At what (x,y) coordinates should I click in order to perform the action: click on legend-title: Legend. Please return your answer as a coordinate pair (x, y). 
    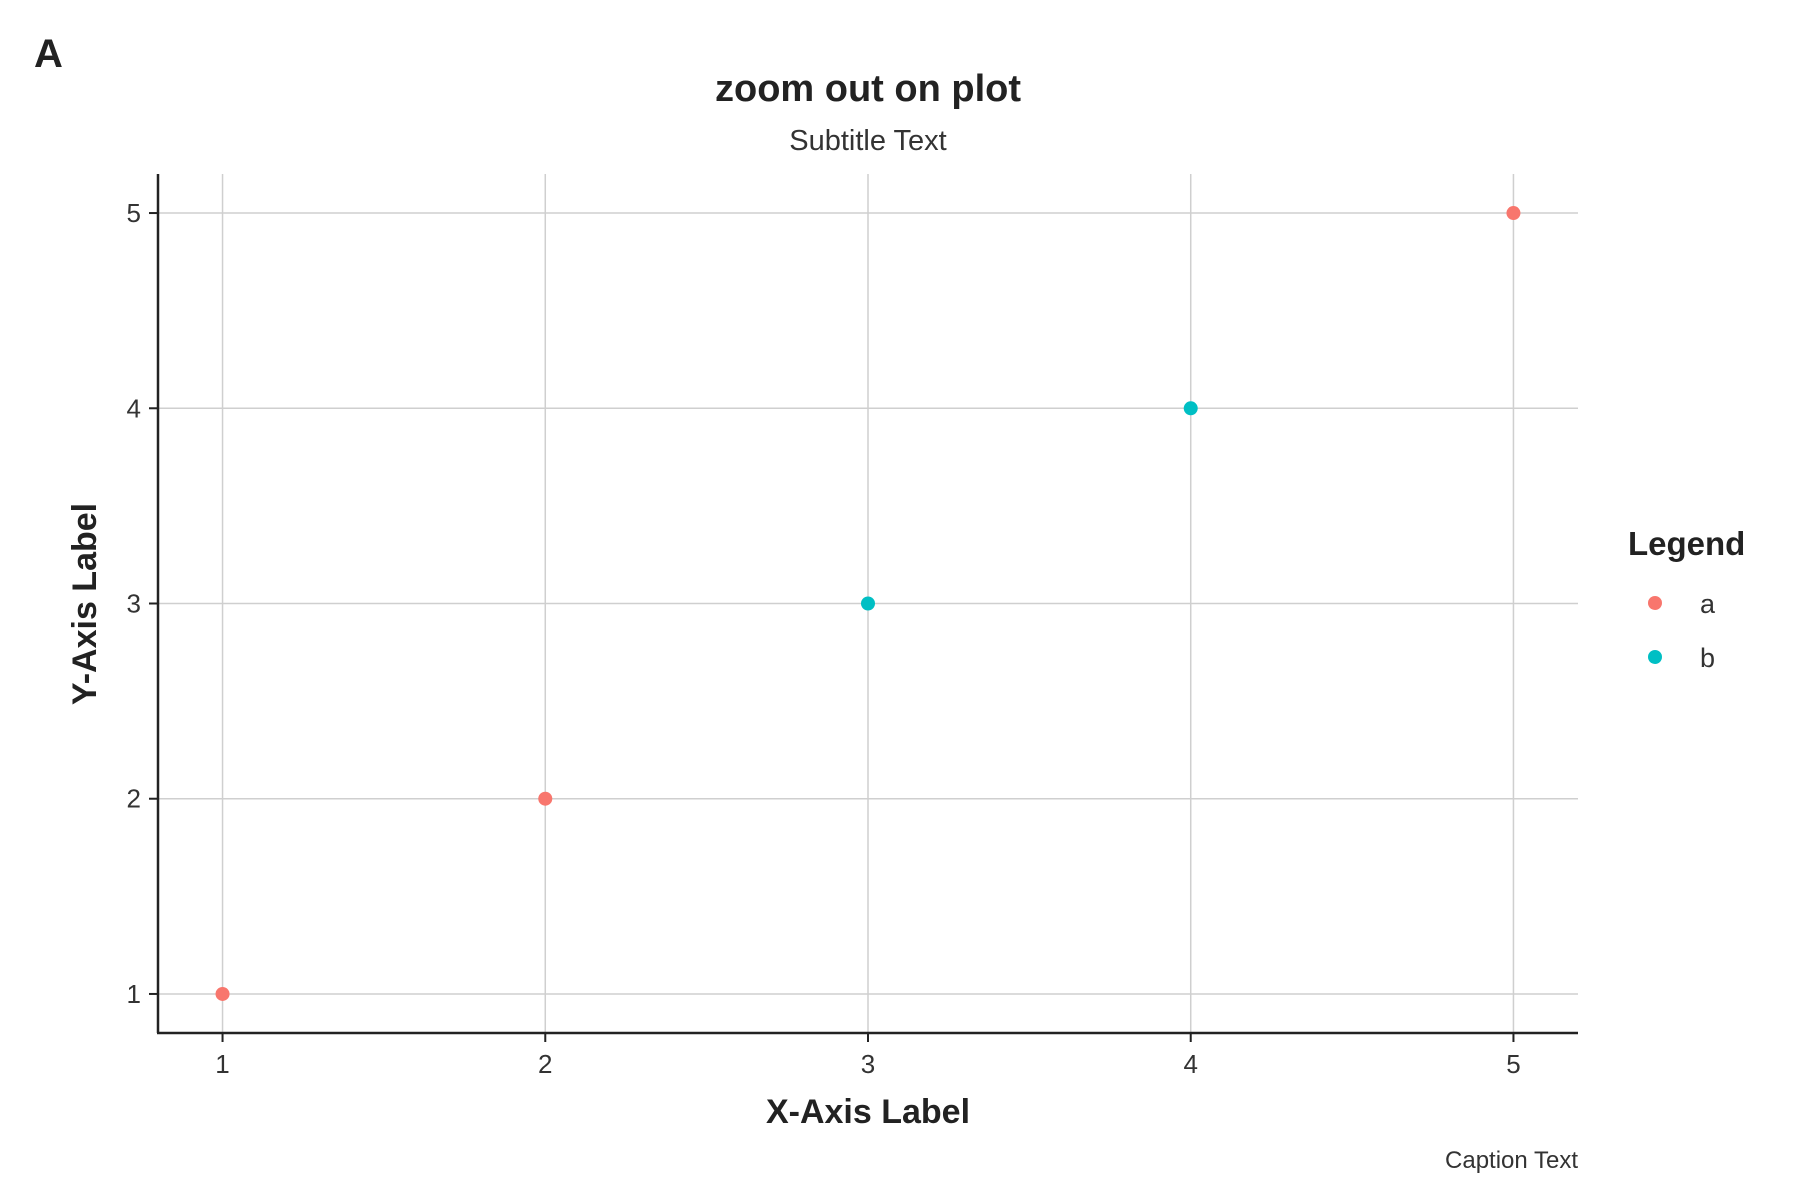
    Looking at the image, I should click on (1686, 543).